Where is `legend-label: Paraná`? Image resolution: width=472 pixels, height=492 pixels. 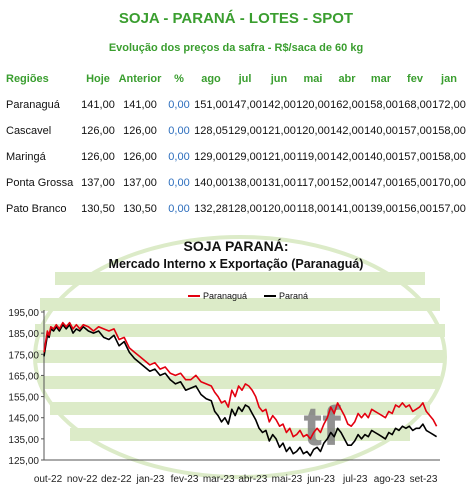
legend-label: Paraná is located at coordinates (293, 296).